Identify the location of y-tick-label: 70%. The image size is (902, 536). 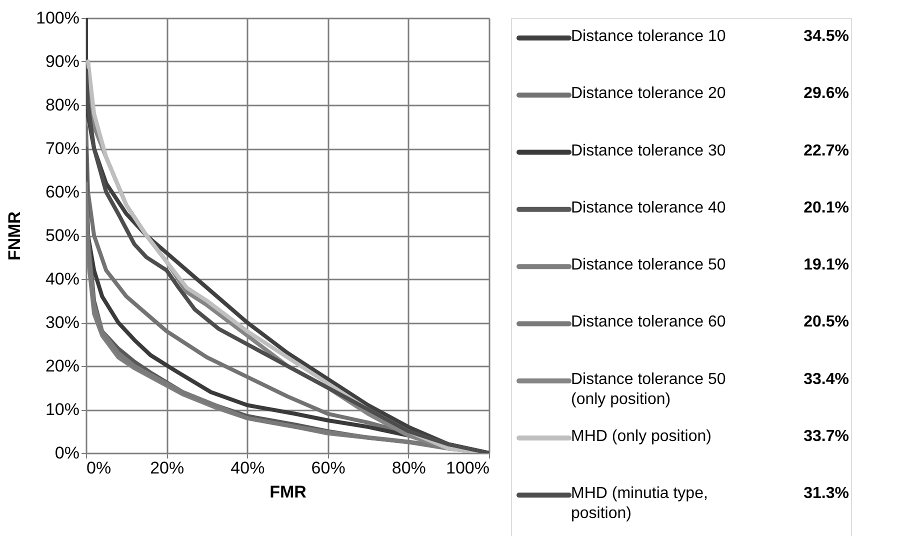
(62, 148).